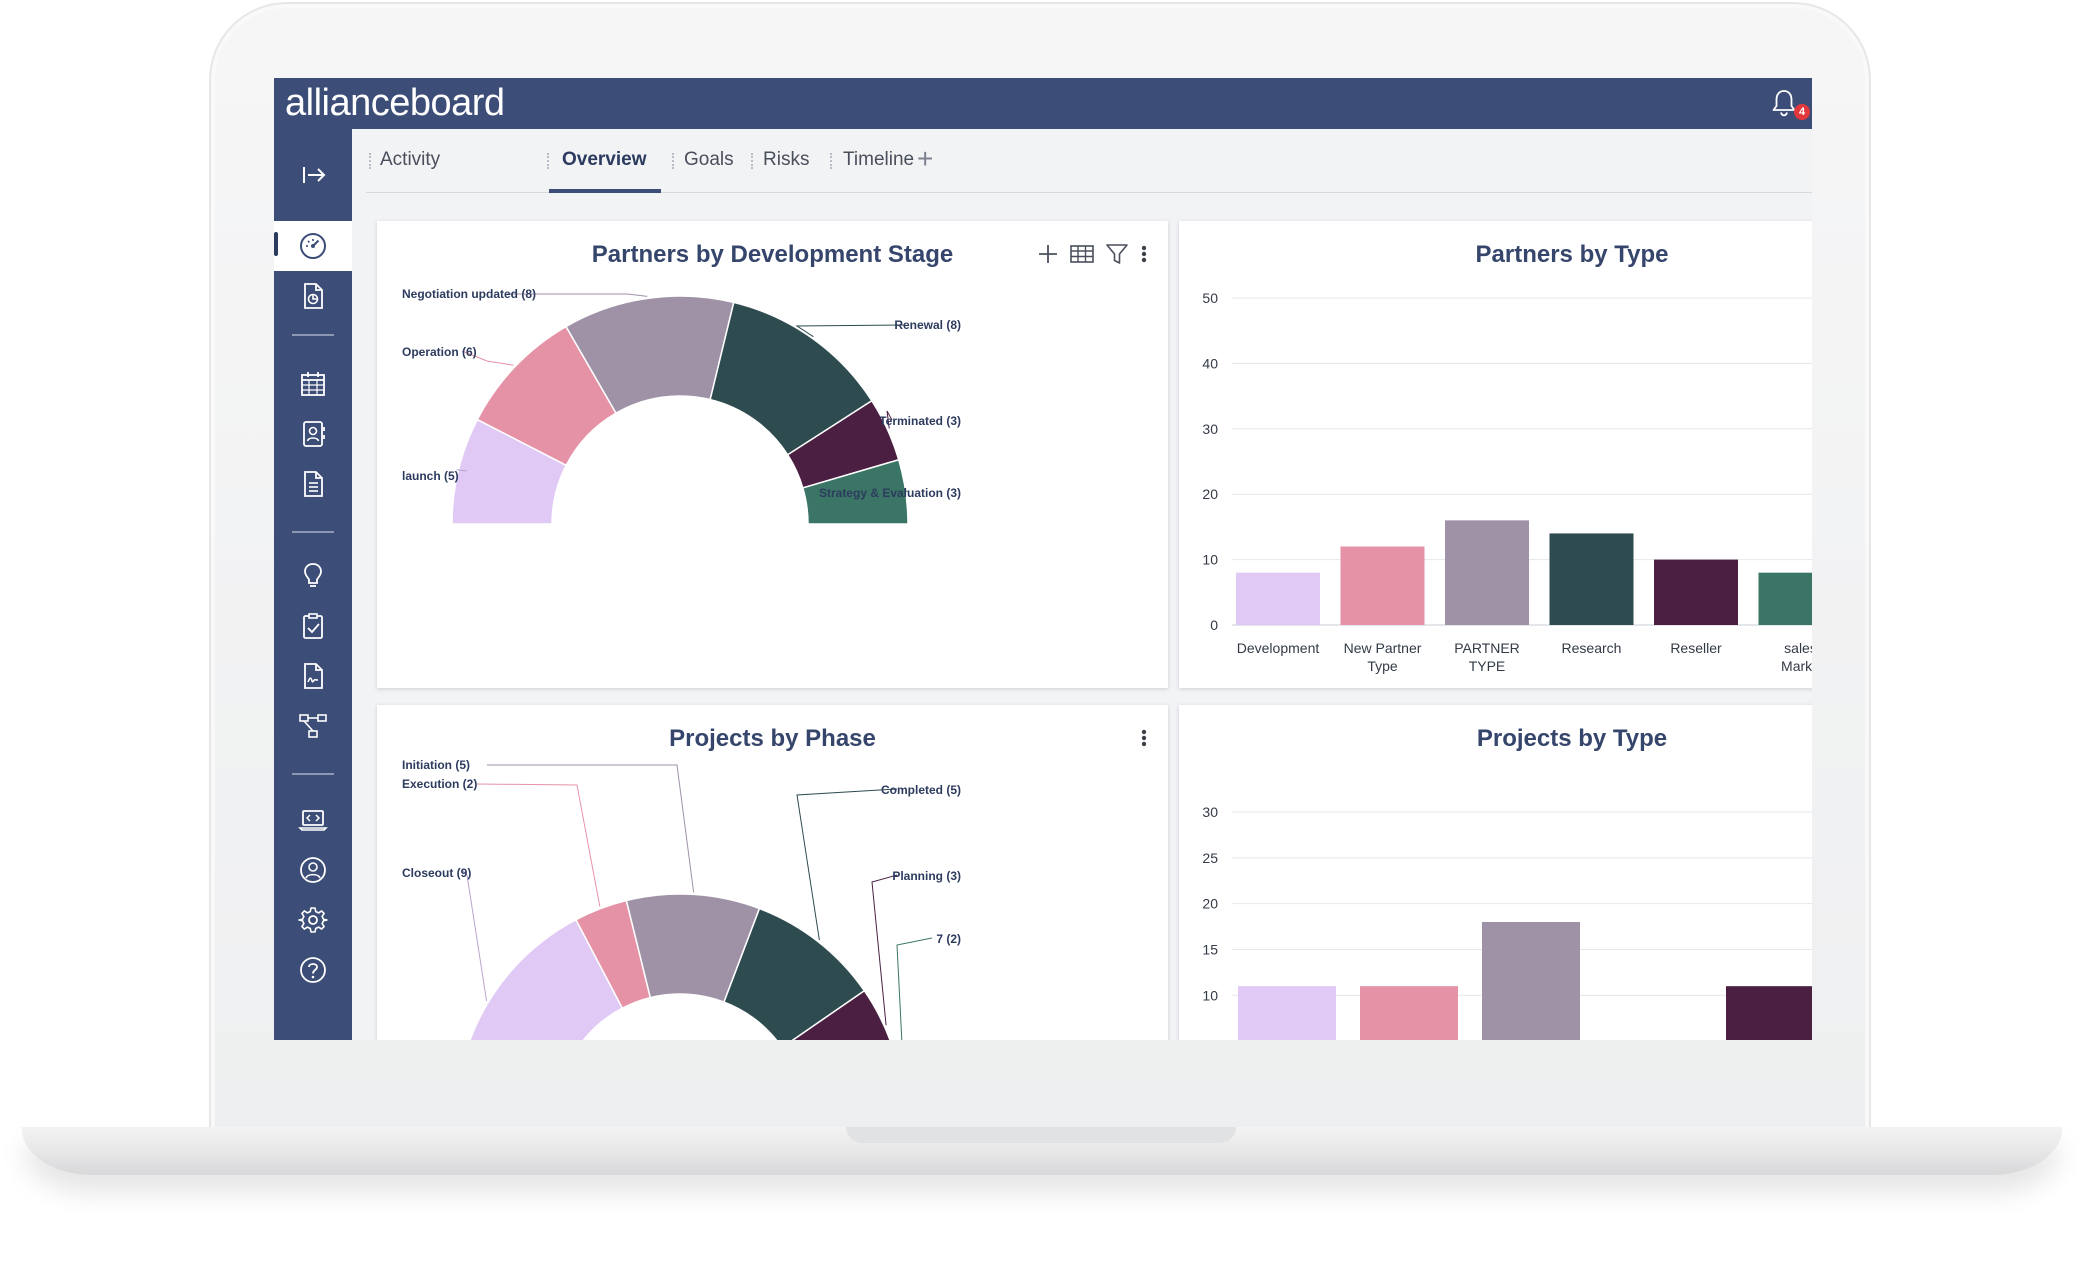  I want to click on sidebar, so click(313, 584).